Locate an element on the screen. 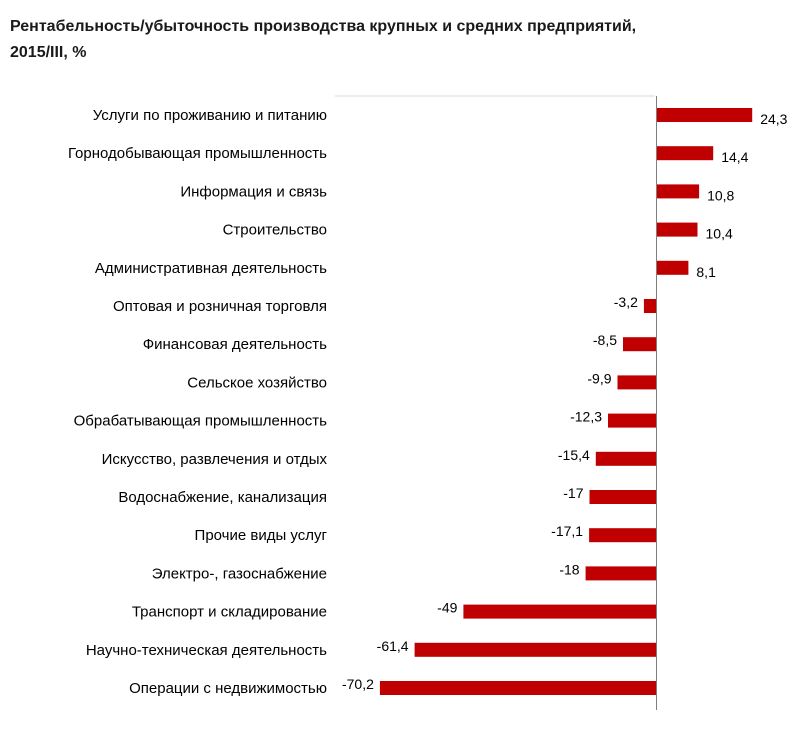  category-label: Информация и связь is located at coordinates (253, 191).